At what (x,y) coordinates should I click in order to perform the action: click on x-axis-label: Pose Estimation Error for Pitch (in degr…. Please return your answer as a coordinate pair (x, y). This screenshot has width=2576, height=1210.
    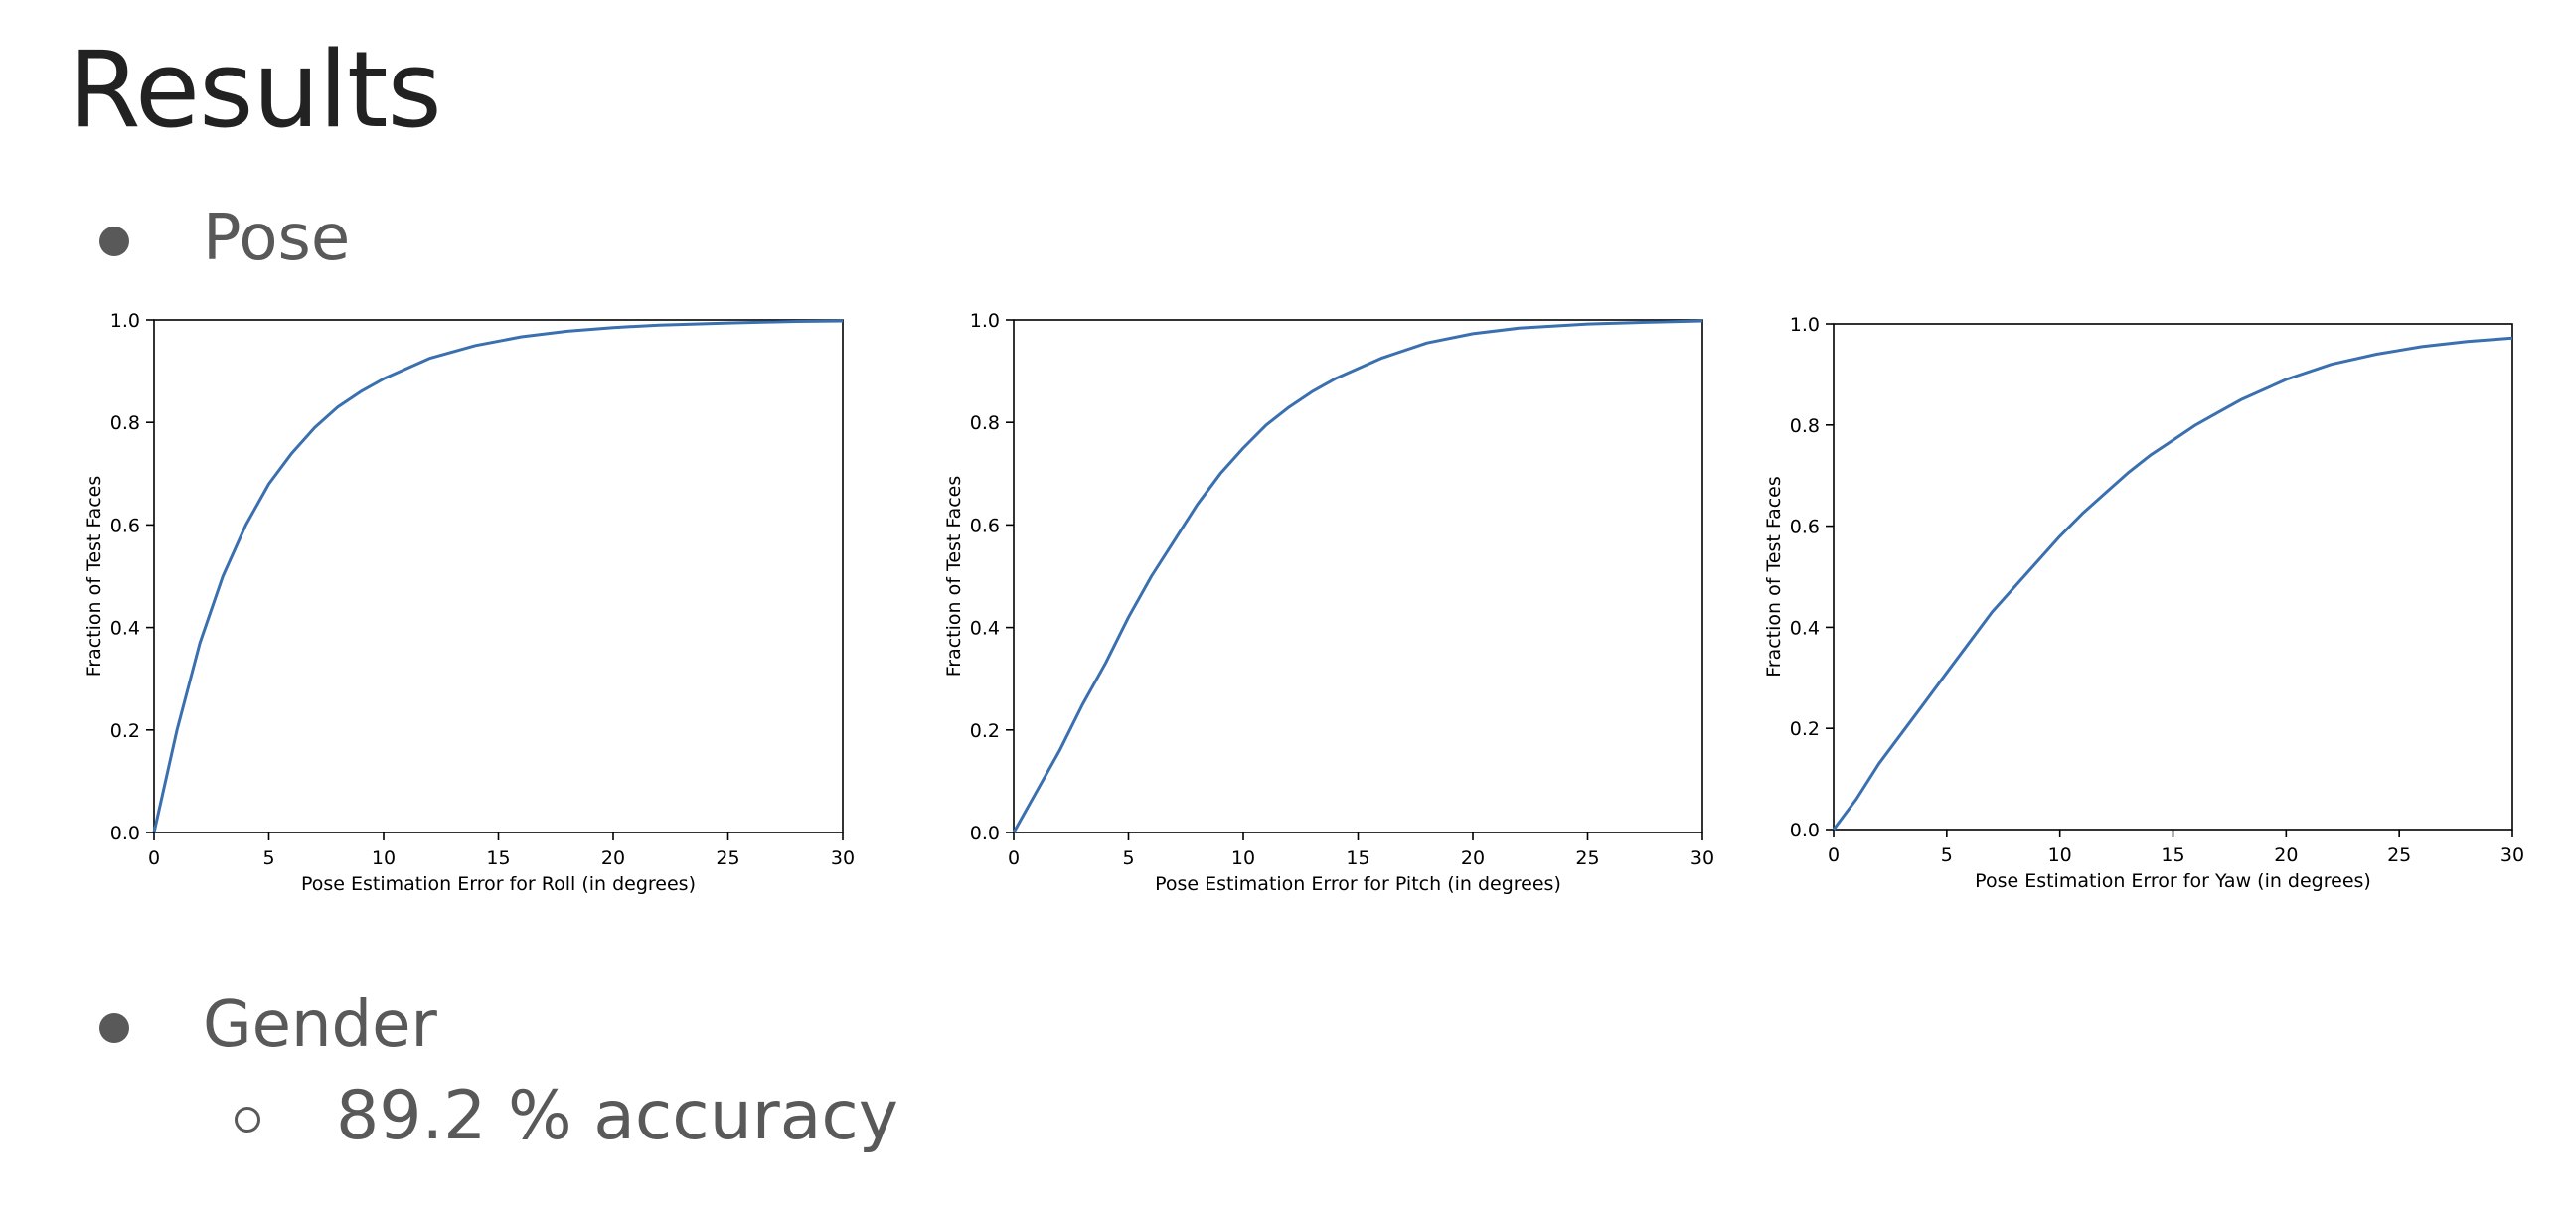
    Looking at the image, I should click on (1358, 884).